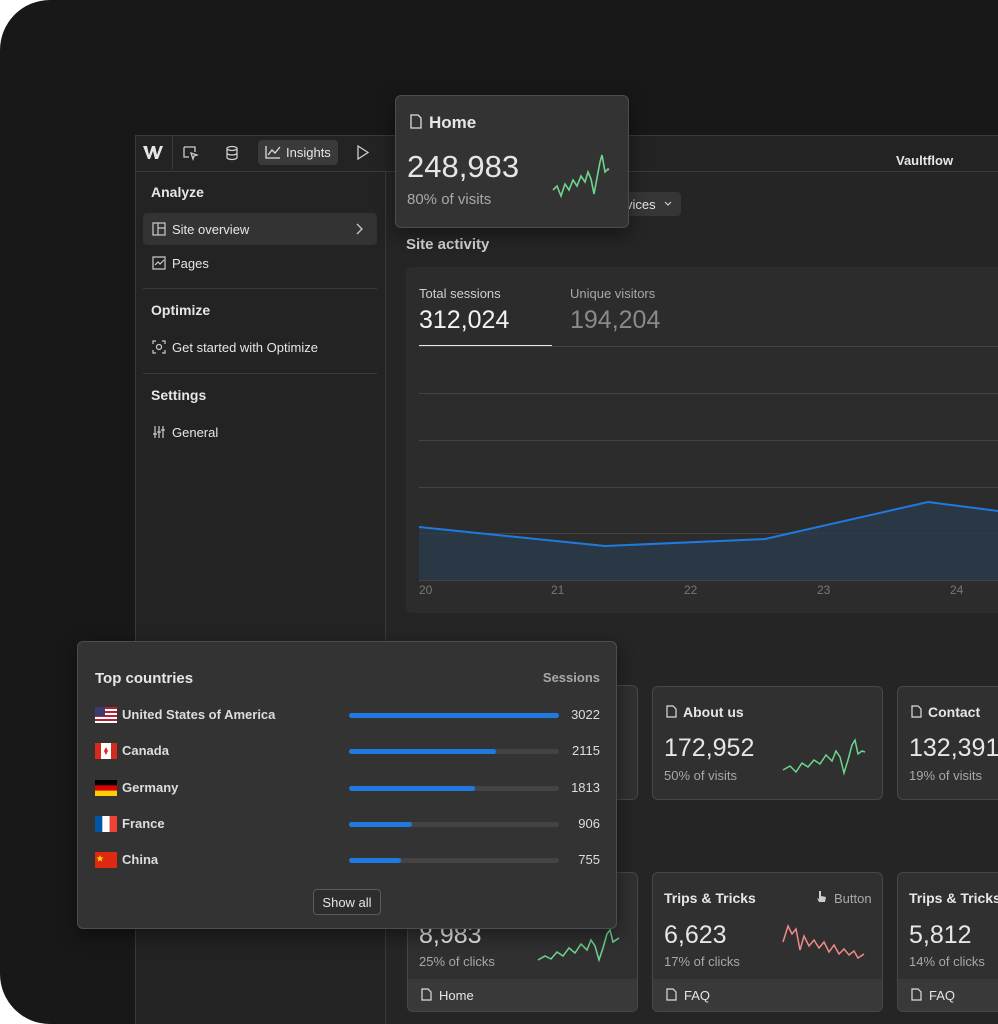 This screenshot has width=998, height=1024. What do you see at coordinates (260, 229) in the screenshot?
I see `nav-item-active` at bounding box center [260, 229].